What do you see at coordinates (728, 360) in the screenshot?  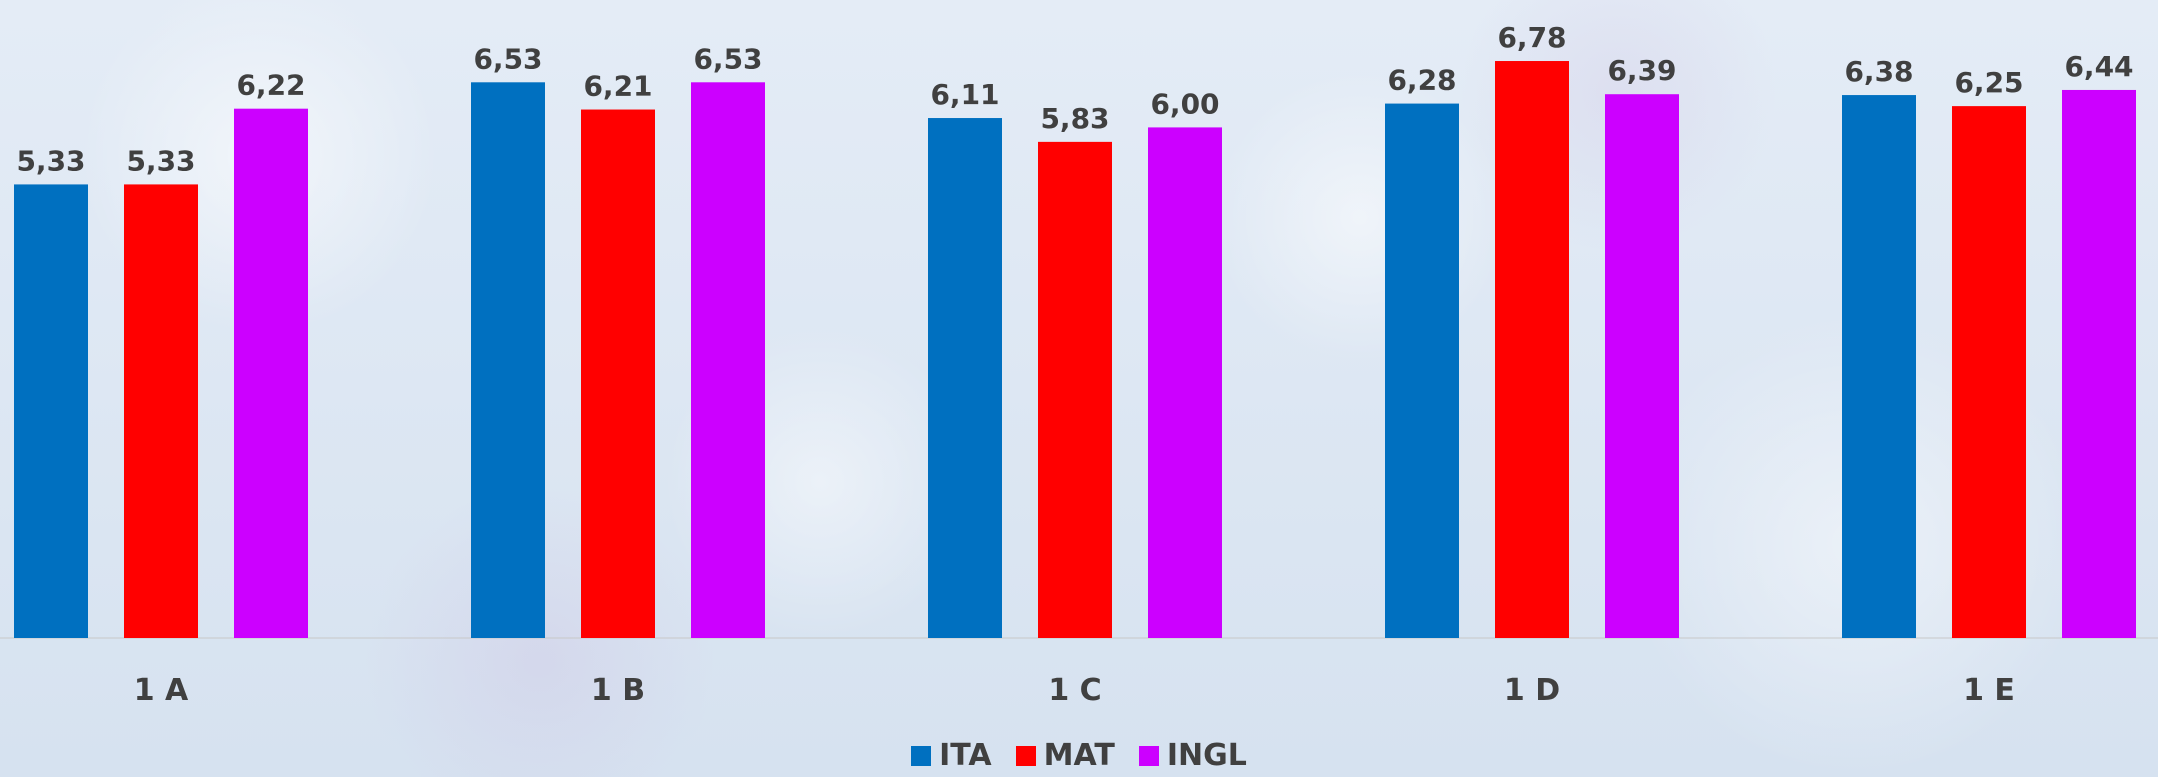 I see `bar-ingl-1-b` at bounding box center [728, 360].